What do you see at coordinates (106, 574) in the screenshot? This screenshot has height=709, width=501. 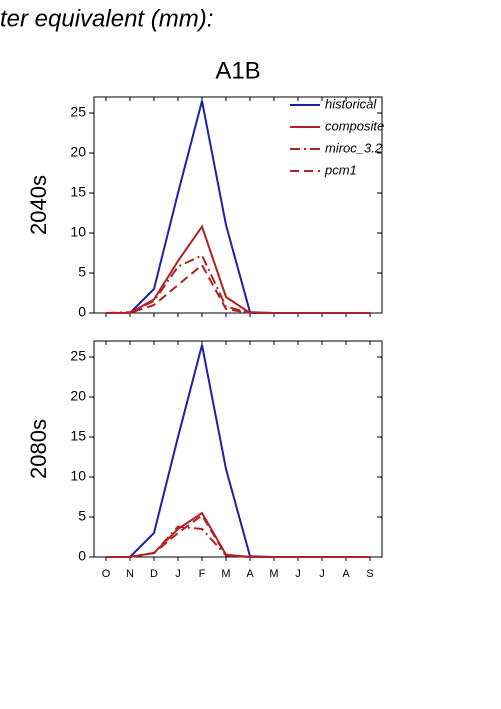 I see `x-tick-label: O` at bounding box center [106, 574].